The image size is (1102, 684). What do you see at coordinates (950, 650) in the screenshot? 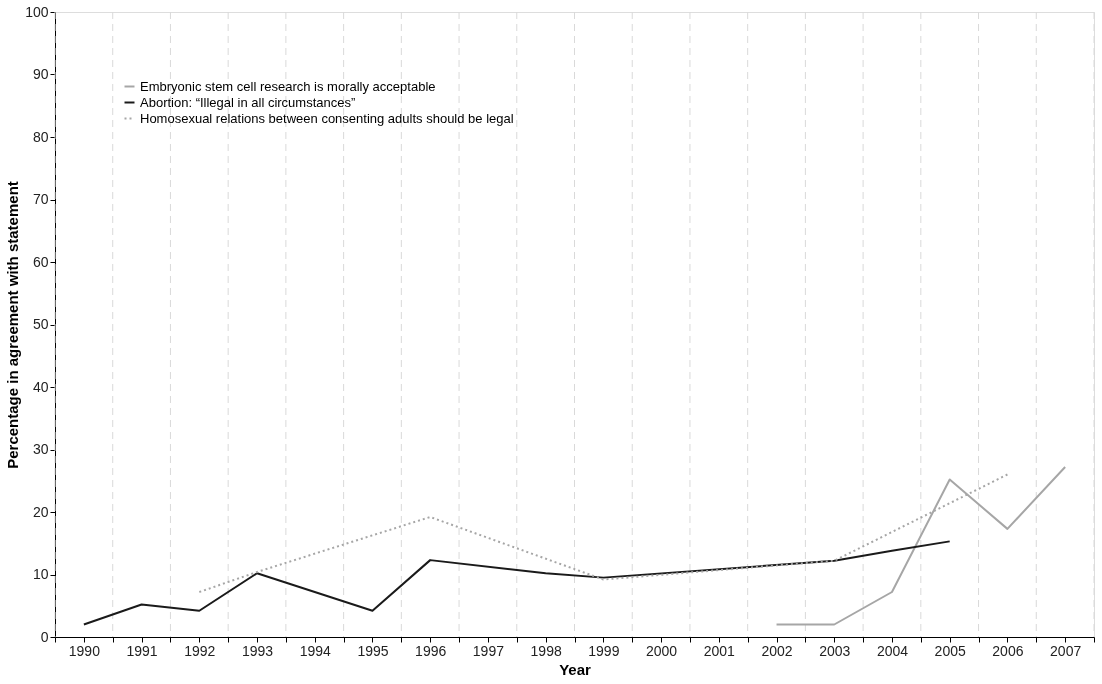
I see `x-tick-label: 2005` at bounding box center [950, 650].